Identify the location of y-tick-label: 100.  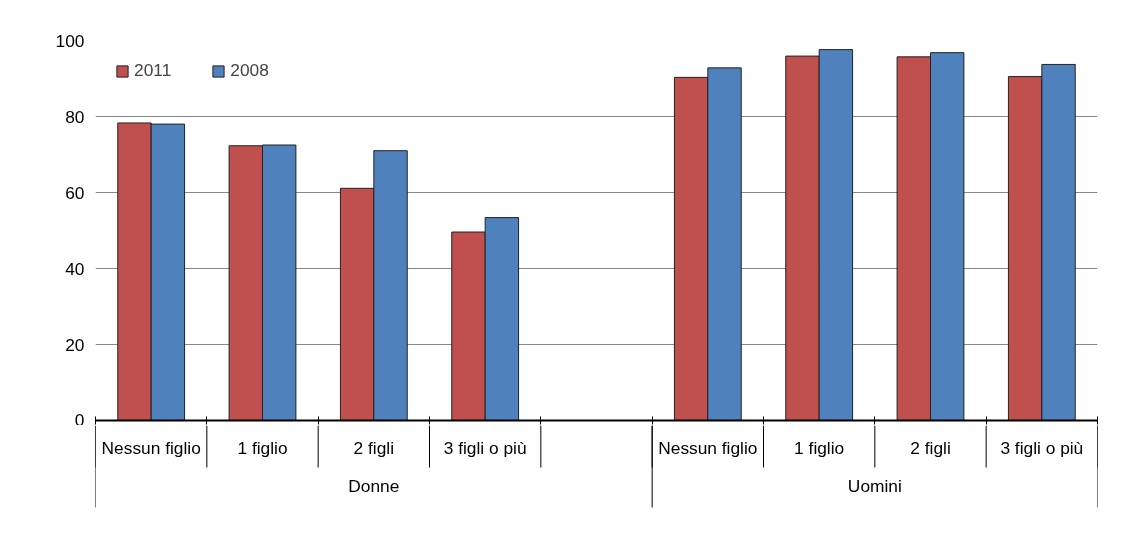
(70, 40).